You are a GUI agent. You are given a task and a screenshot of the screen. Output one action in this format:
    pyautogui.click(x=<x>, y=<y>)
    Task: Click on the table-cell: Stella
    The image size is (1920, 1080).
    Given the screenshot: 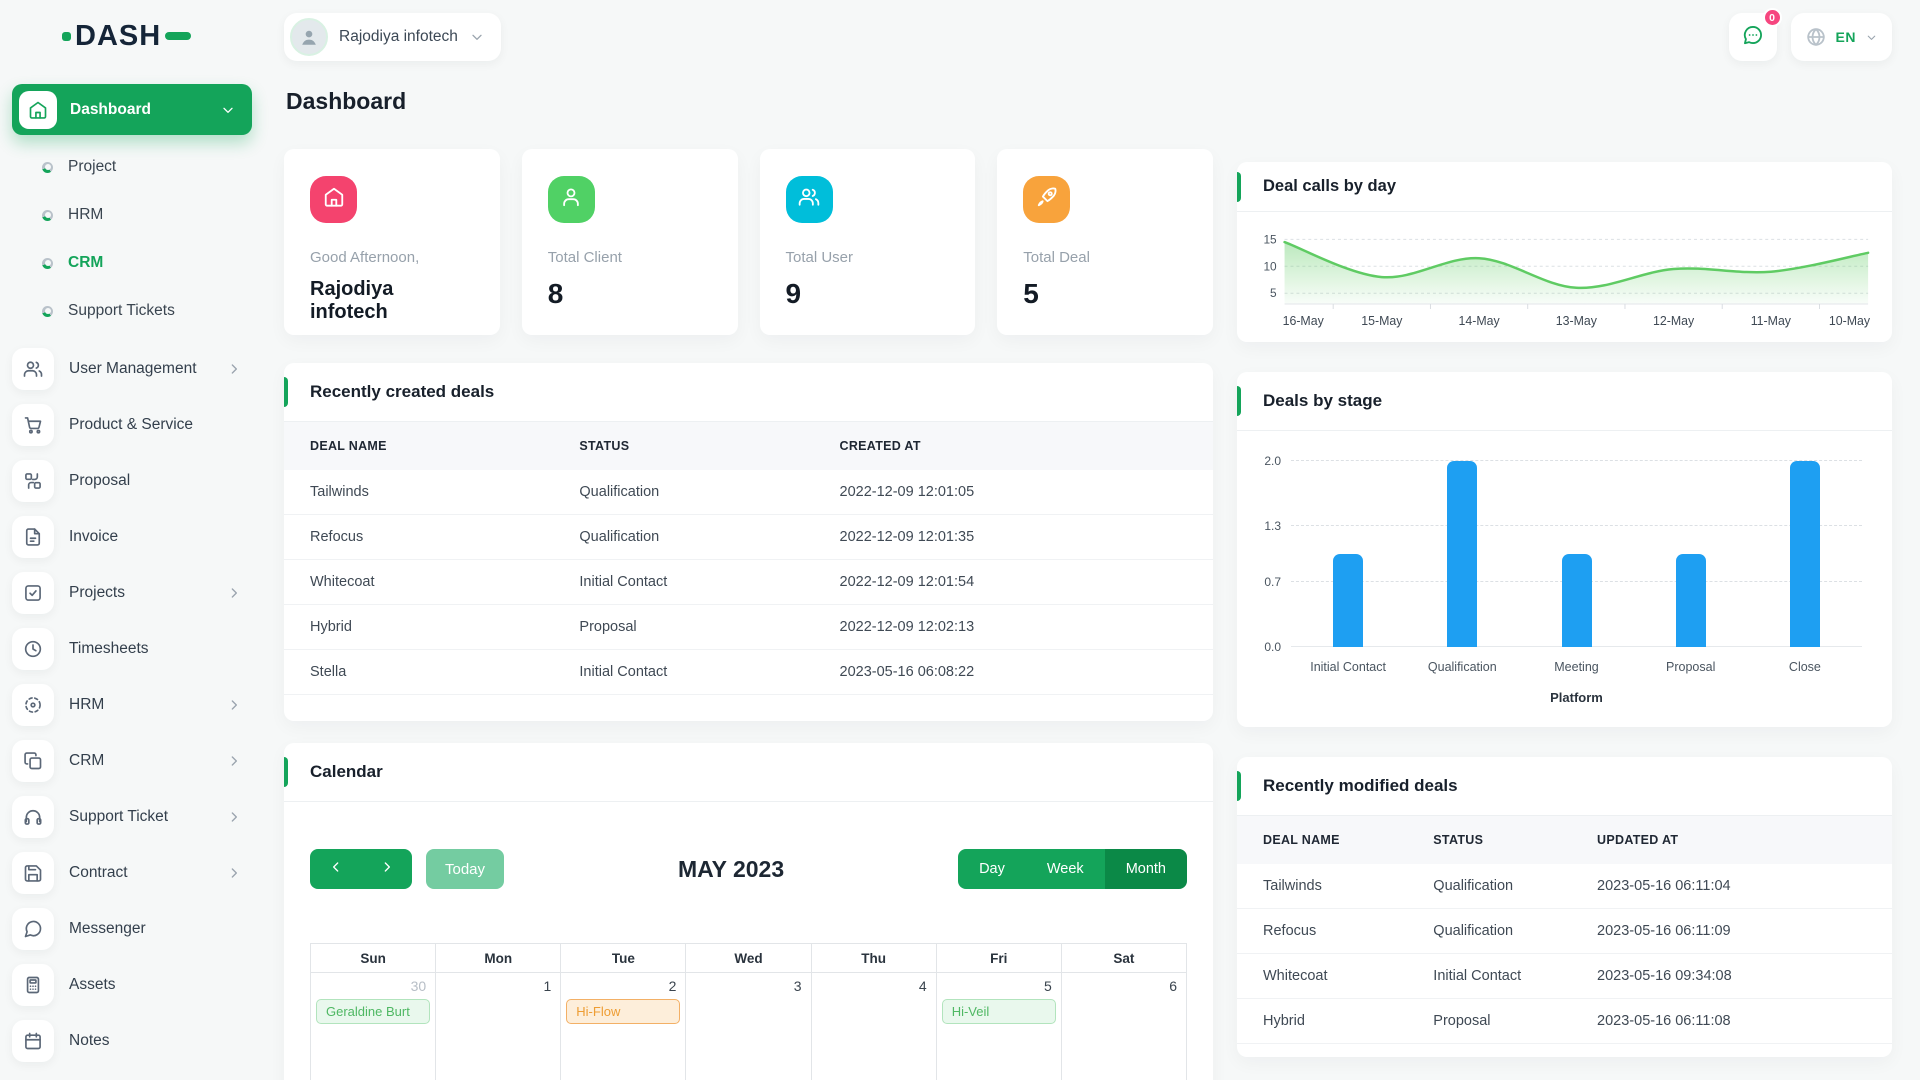 What is the action you would take?
    pyautogui.click(x=419, y=672)
    